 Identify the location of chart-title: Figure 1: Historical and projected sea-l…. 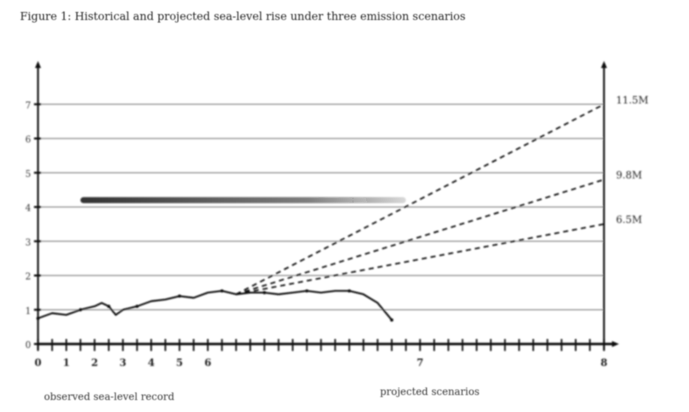
(243, 16).